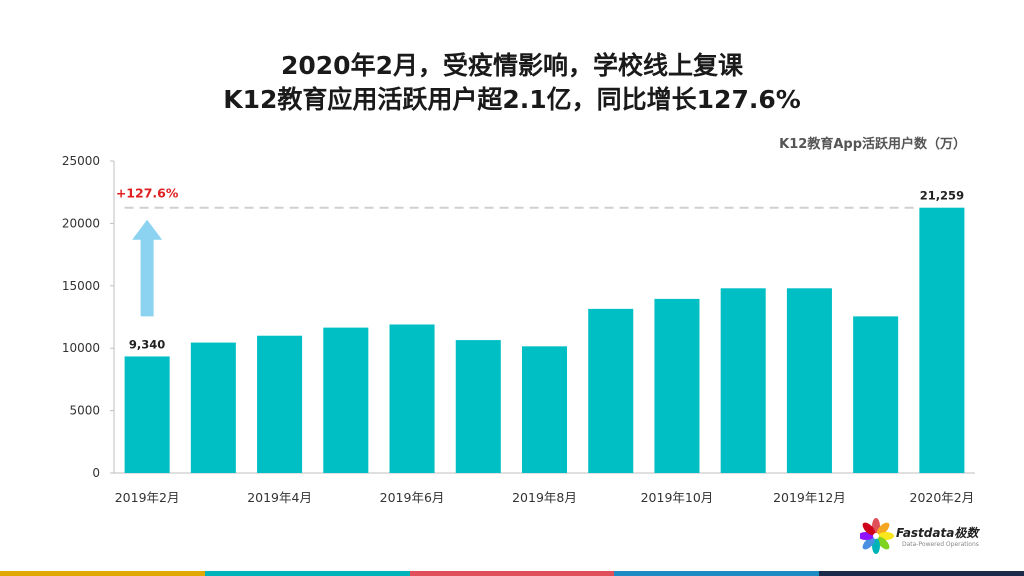 The width and height of the screenshot is (1024, 576). Describe the element at coordinates (412, 497) in the screenshot. I see `x-tick-label: 2019年6月` at that location.